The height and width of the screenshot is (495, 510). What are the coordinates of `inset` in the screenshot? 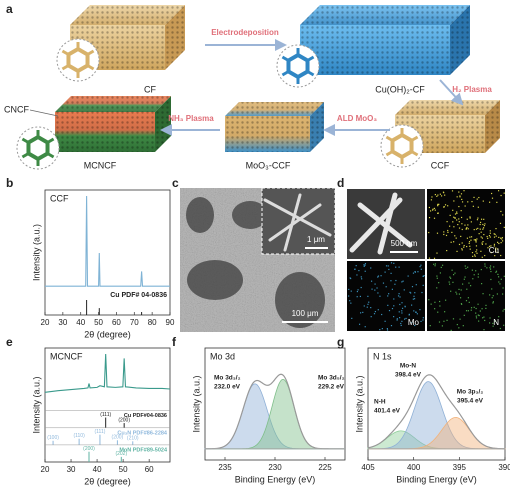 It's located at (298, 66).